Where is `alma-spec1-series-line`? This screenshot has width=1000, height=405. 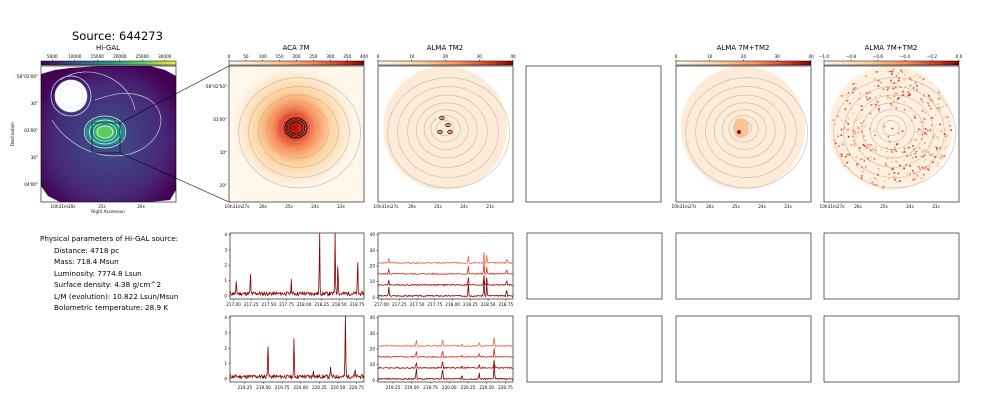 alma-spec1-series-line is located at coordinates (445, 258).